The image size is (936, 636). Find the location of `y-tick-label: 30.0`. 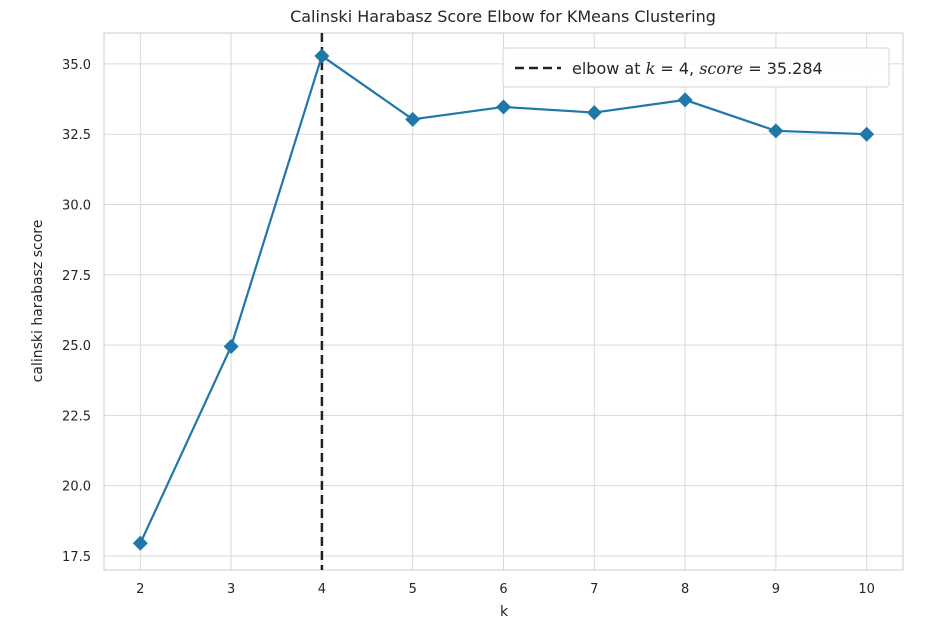

y-tick-label: 30.0 is located at coordinates (76, 206).